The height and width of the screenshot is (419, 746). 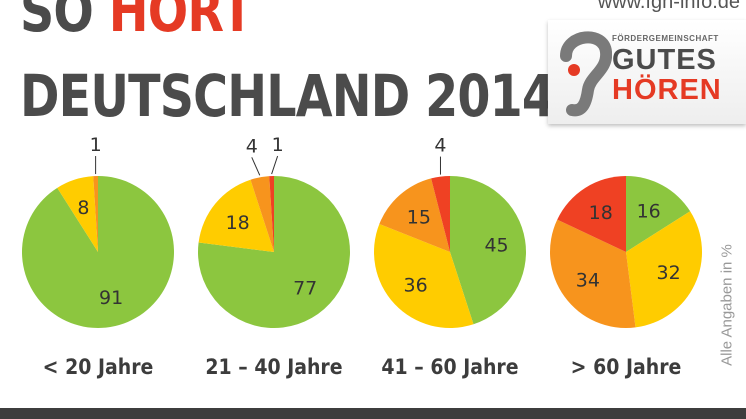 What do you see at coordinates (111, 298) in the screenshot?
I see `pie-1-value-label-1: 91` at bounding box center [111, 298].